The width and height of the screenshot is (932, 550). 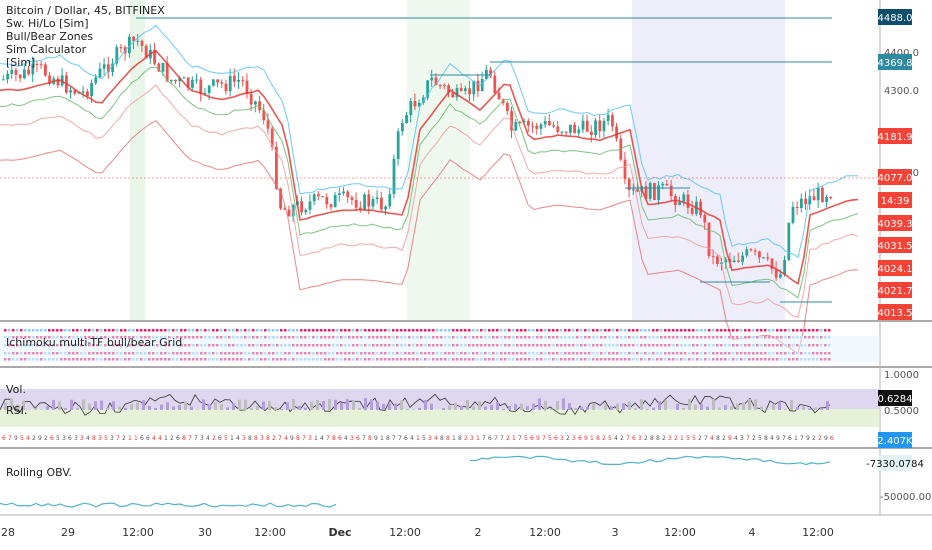 I want to click on price-tag-label: 4031.5, so click(x=895, y=246).